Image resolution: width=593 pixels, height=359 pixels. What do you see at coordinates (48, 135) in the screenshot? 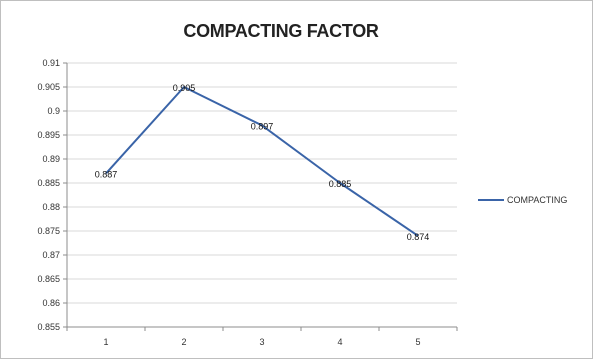
I see `y-tick-label: 0.895` at bounding box center [48, 135].